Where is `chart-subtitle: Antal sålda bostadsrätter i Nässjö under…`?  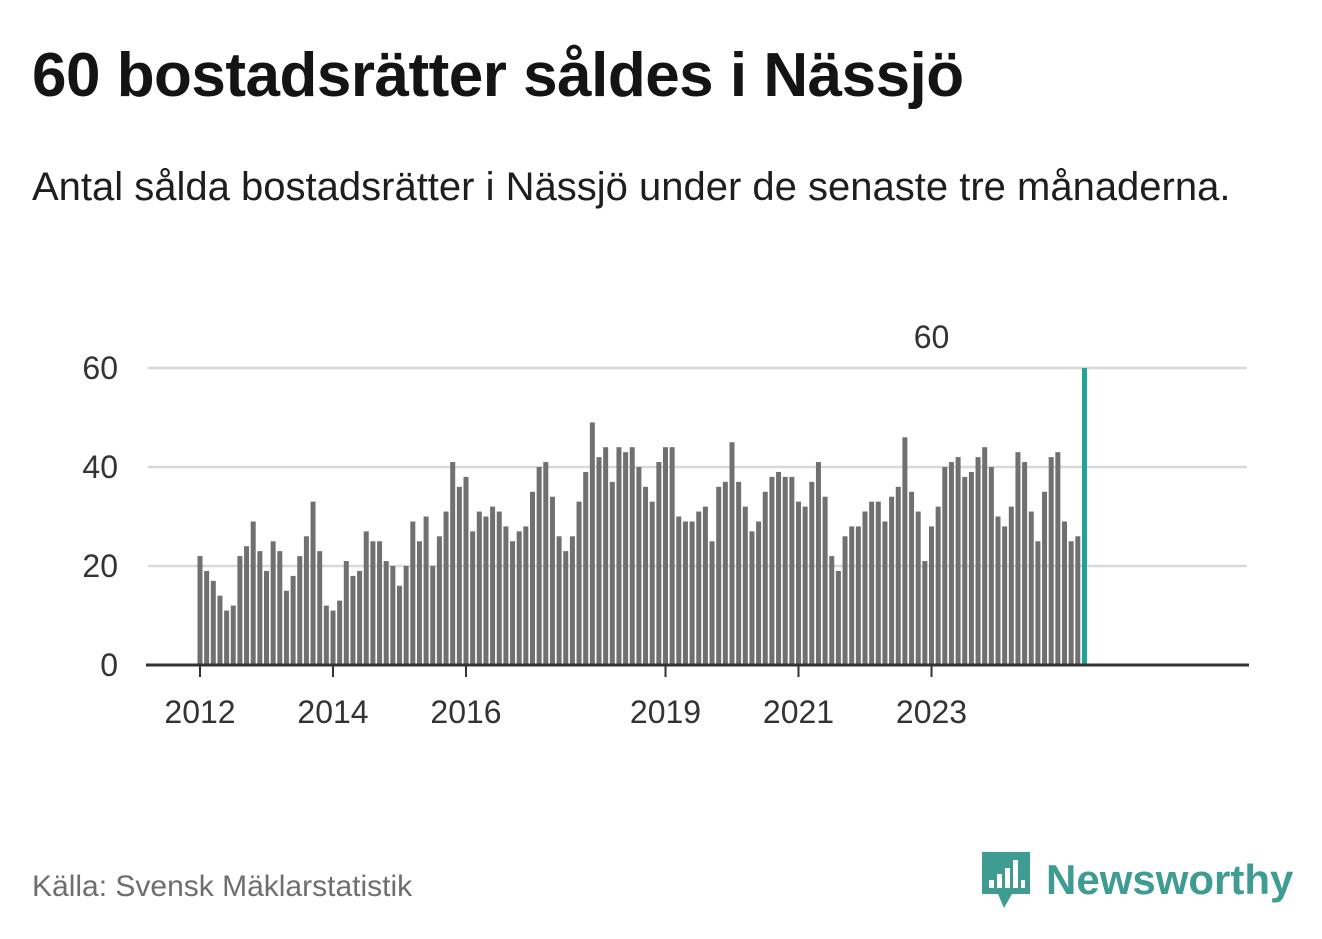 chart-subtitle: Antal sålda bostadsrätter i Nässjö under… is located at coordinates (631, 187).